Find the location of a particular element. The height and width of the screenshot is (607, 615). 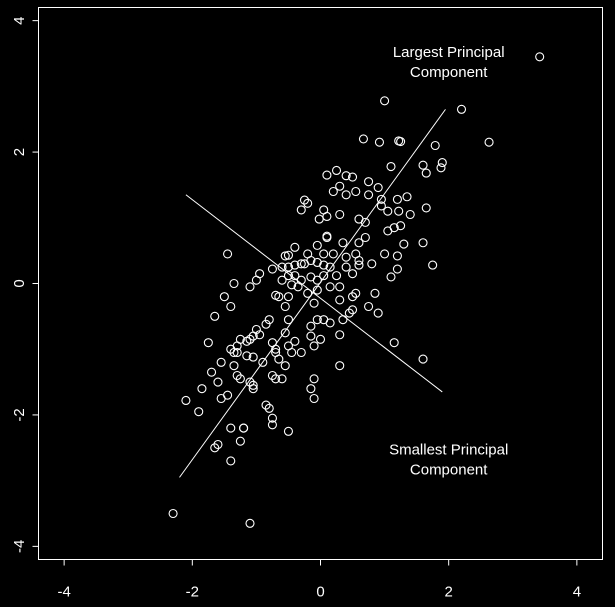

annotation-label: Smallest Principal Component is located at coordinates (448, 459).